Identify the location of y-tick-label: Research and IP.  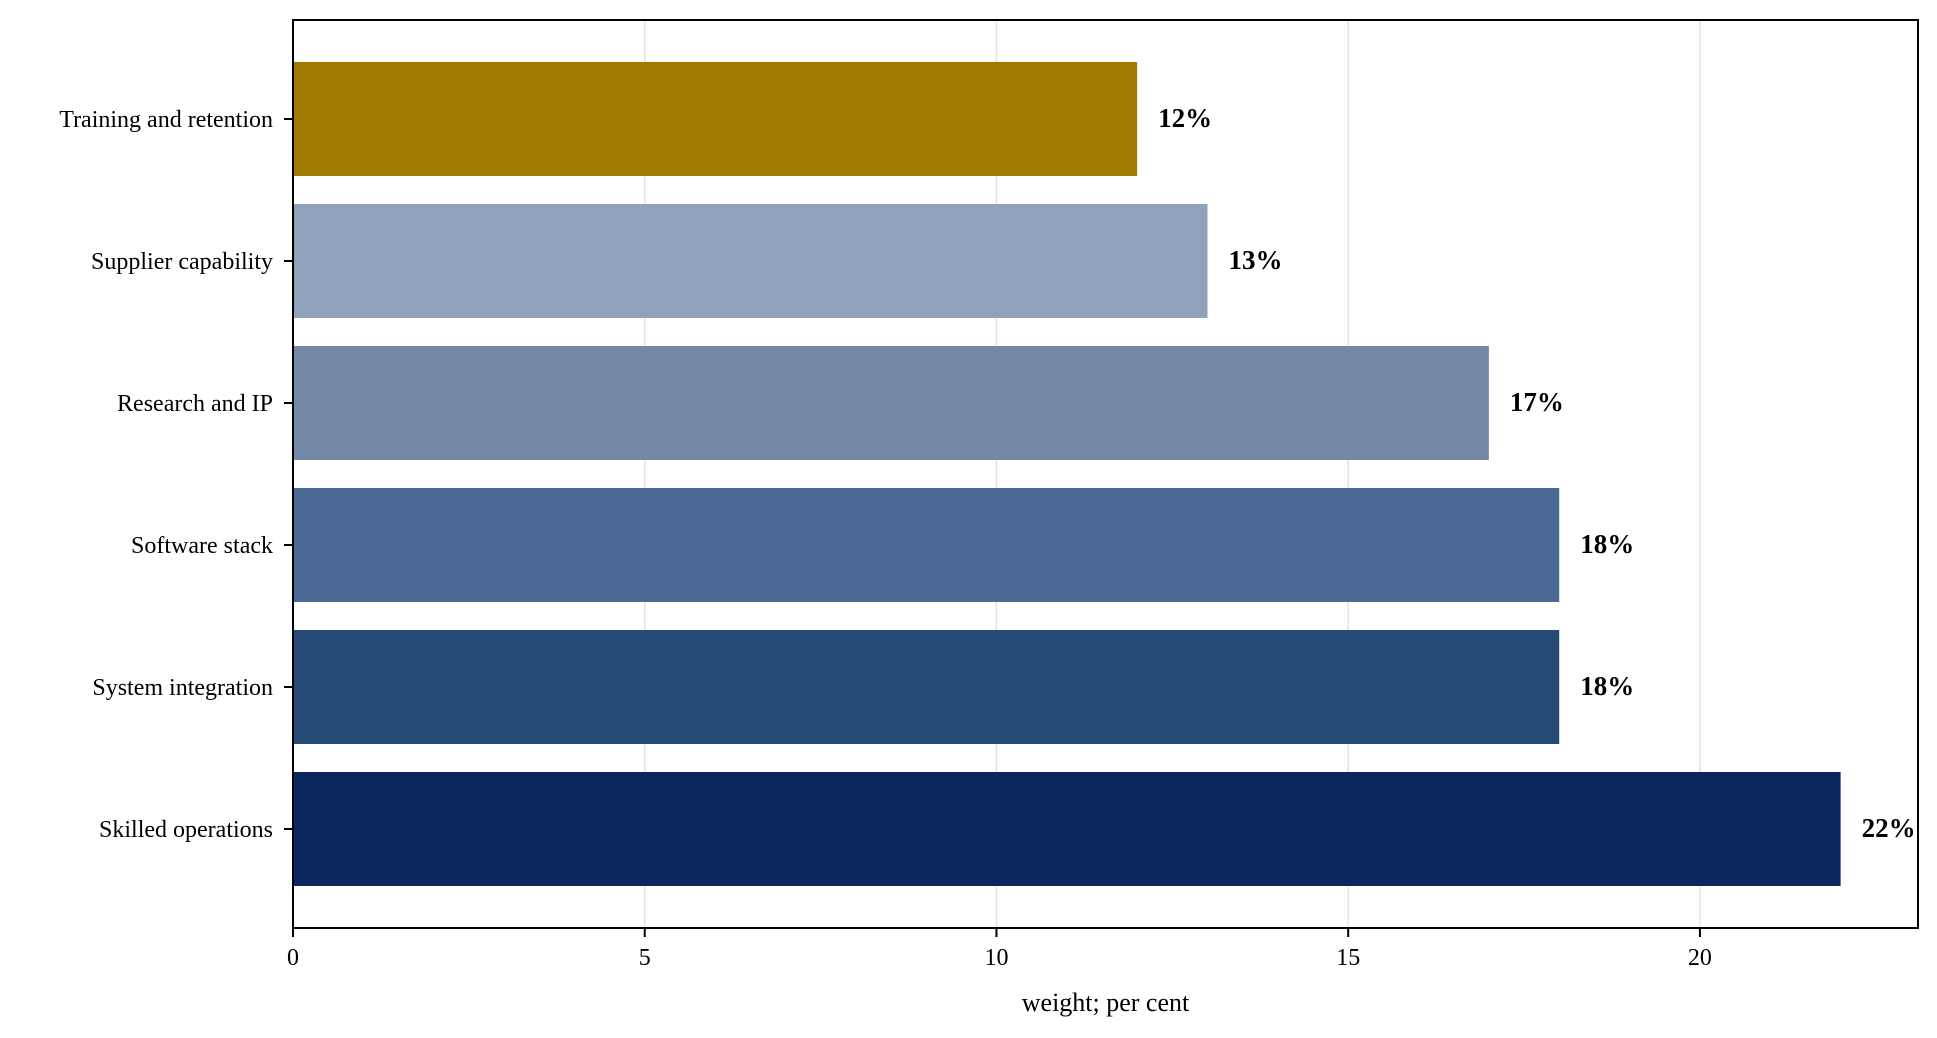
(195, 404).